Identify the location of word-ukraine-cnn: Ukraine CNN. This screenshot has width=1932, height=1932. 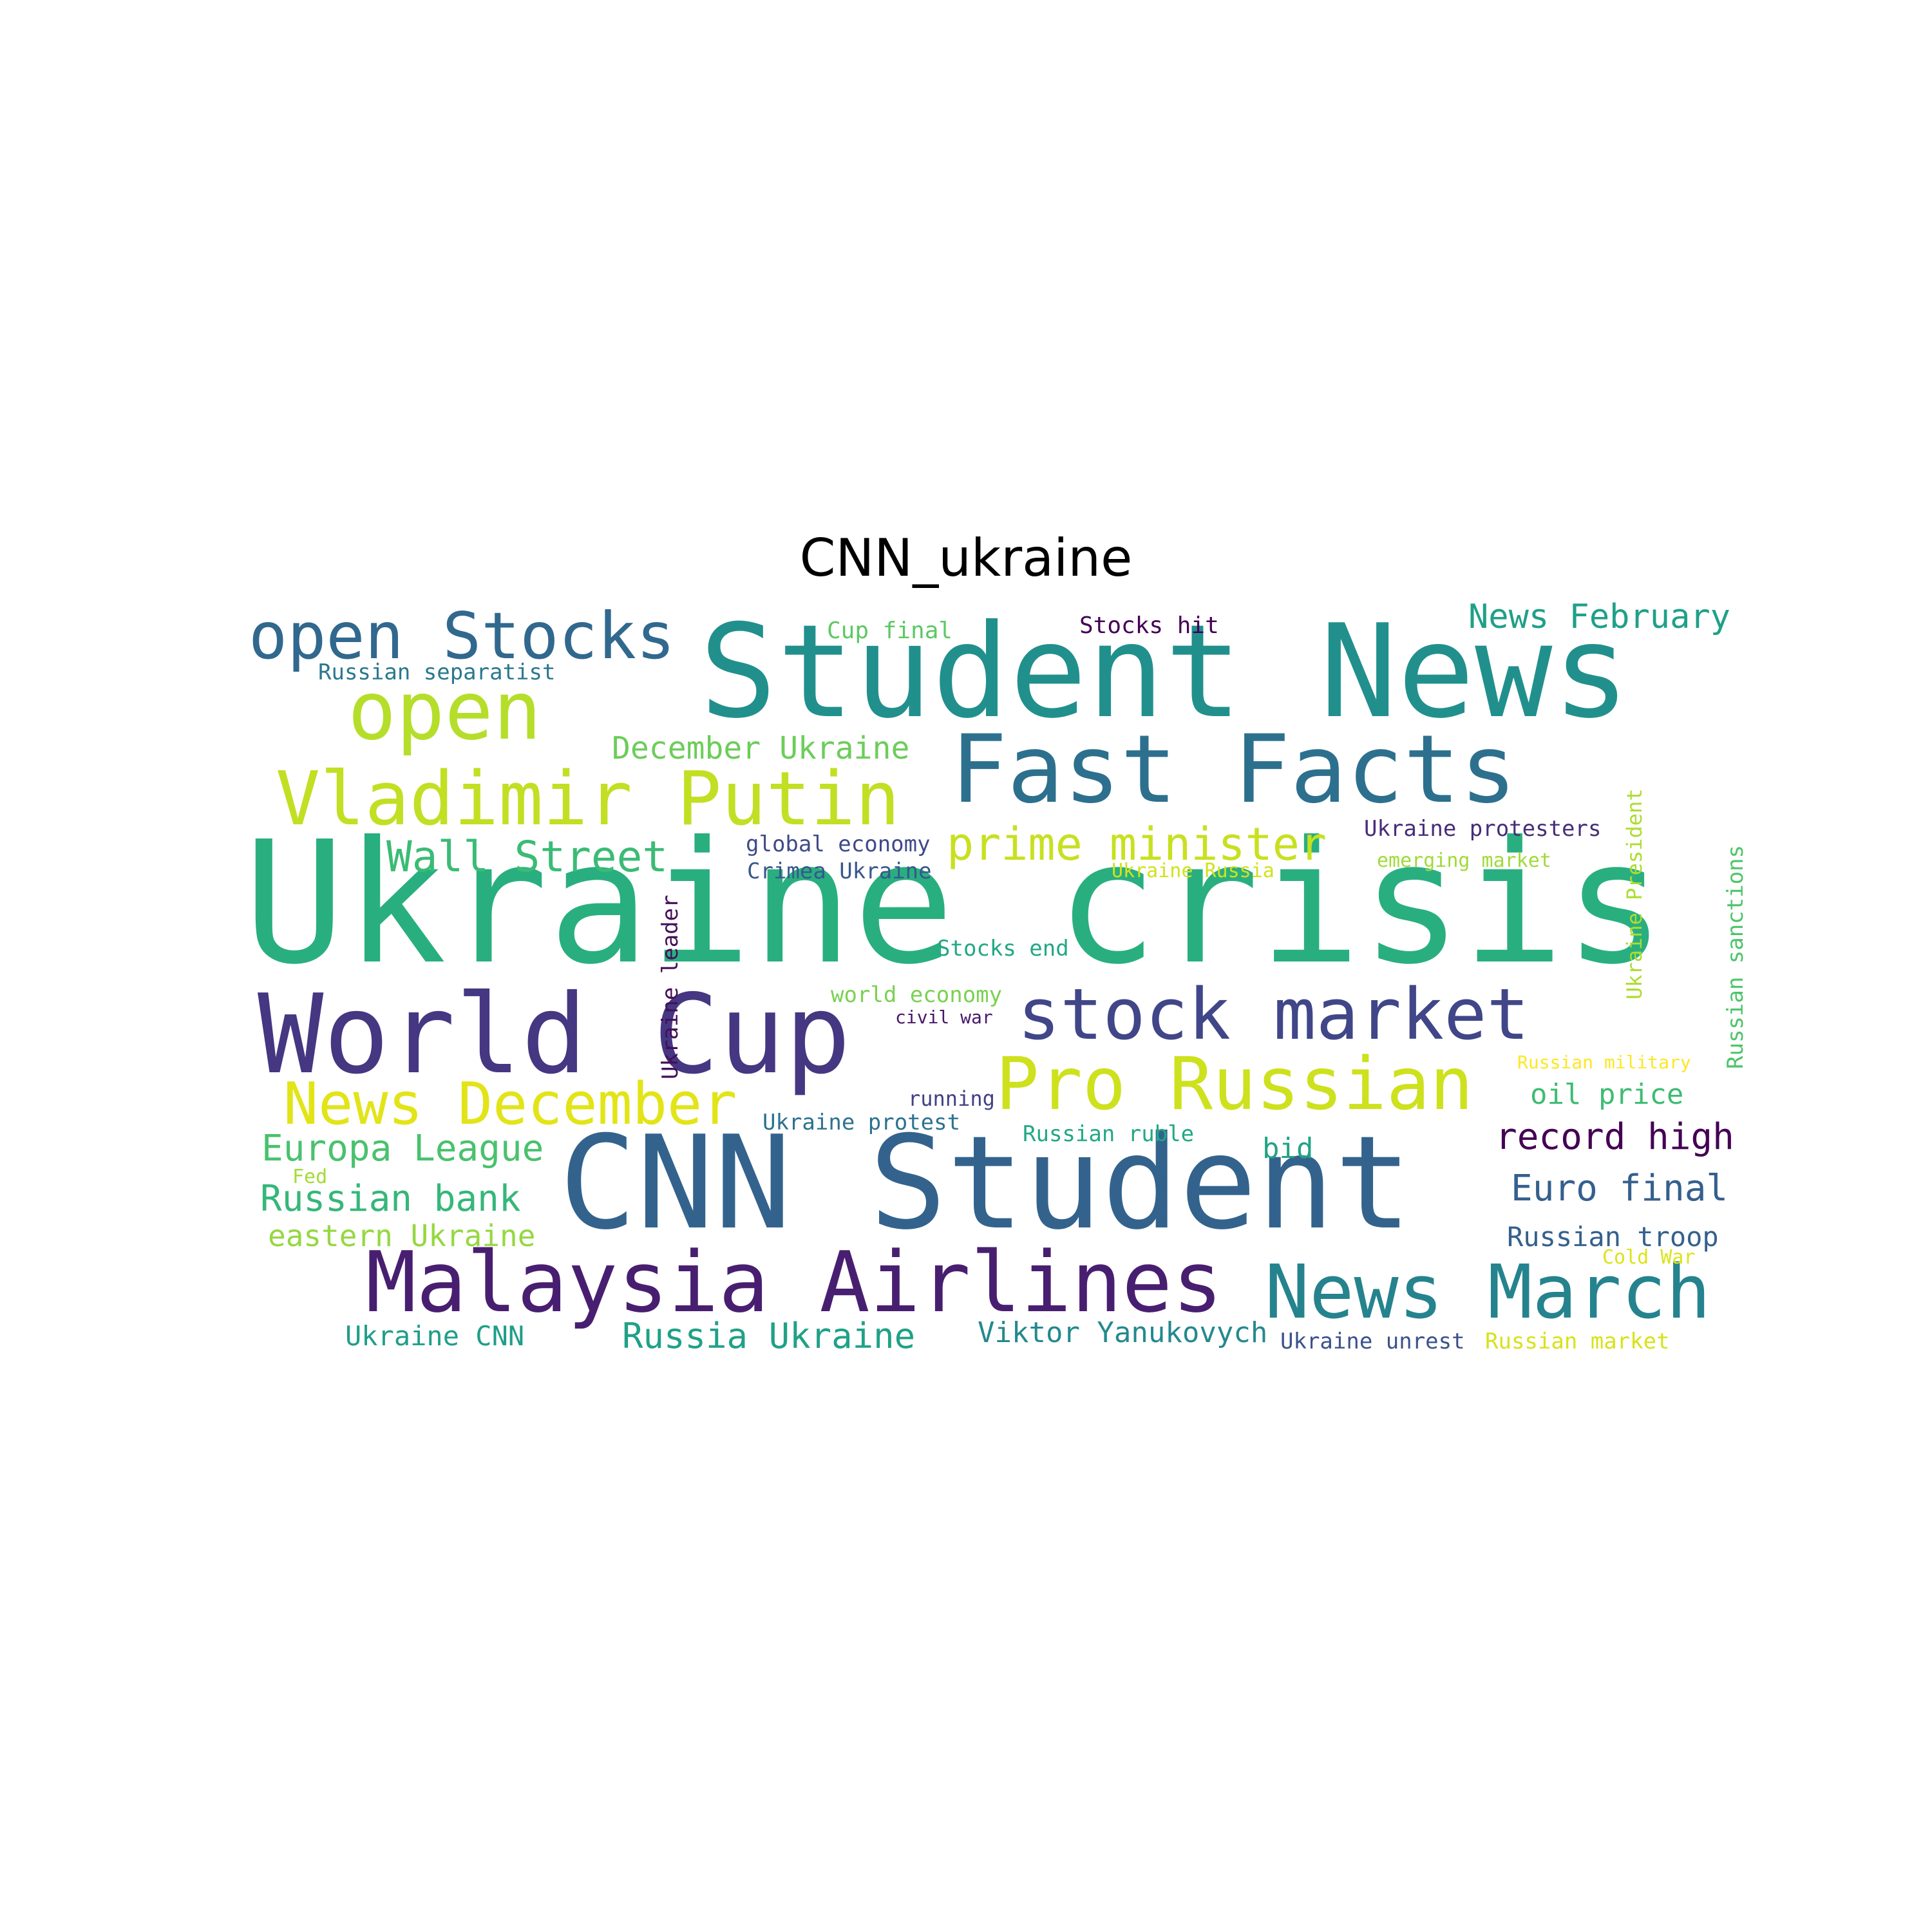
(435, 1336).